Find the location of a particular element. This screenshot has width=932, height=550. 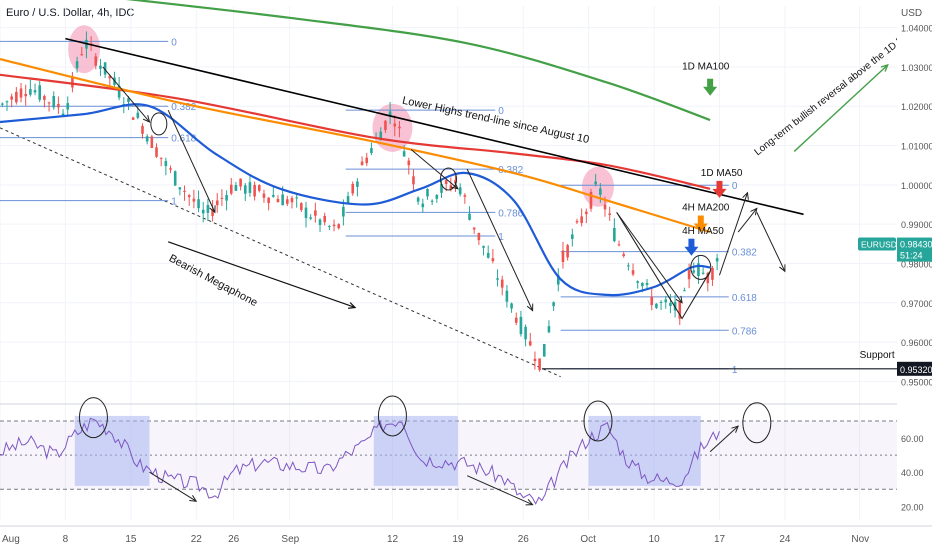

projection-arrow is located at coordinates (191, 161).